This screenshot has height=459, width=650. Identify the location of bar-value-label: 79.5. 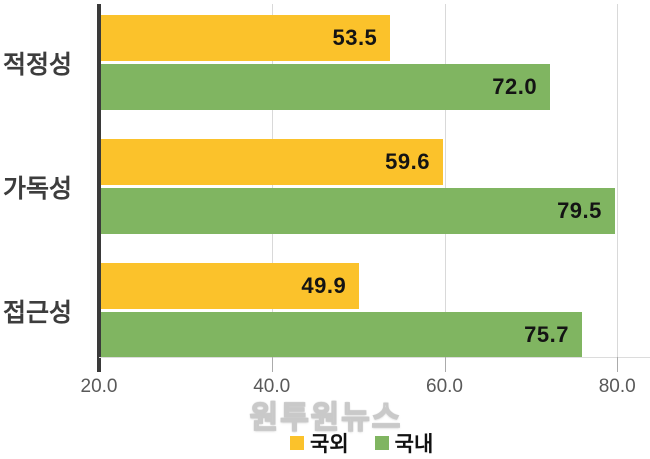
(579, 210).